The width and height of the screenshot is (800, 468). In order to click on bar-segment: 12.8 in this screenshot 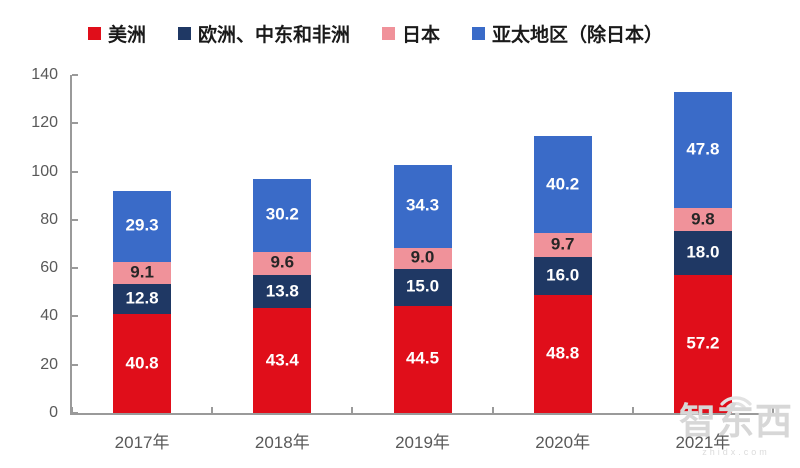, I will do `click(142, 299)`.